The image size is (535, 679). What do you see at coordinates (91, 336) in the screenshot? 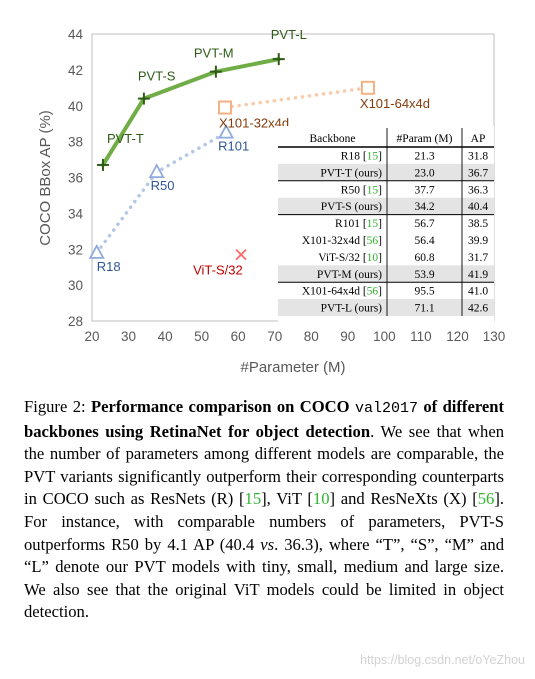
I see `x-tick-label: 20` at bounding box center [91, 336].